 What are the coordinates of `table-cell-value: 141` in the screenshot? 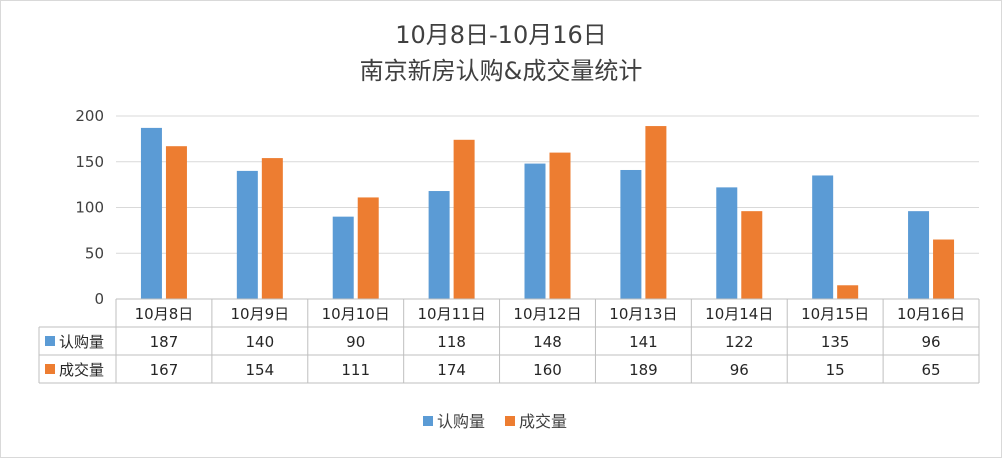 It's located at (643, 342).